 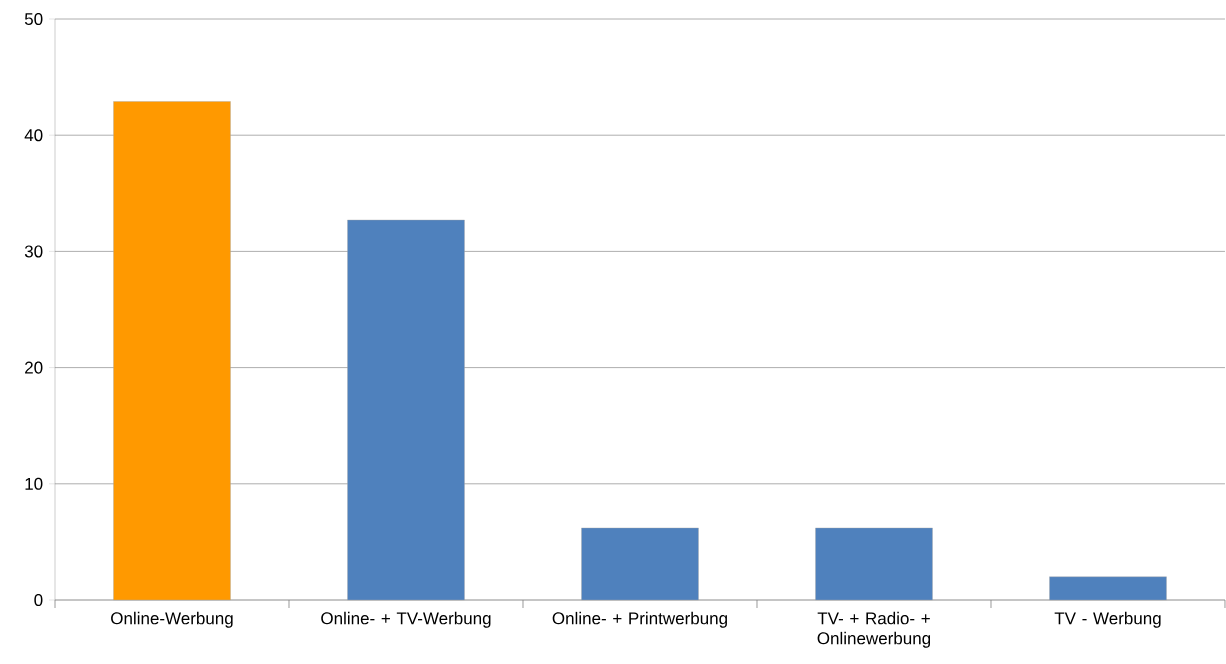 What do you see at coordinates (639, 619) in the screenshot?
I see `x-tick-label: Online- + Printwerbung` at bounding box center [639, 619].